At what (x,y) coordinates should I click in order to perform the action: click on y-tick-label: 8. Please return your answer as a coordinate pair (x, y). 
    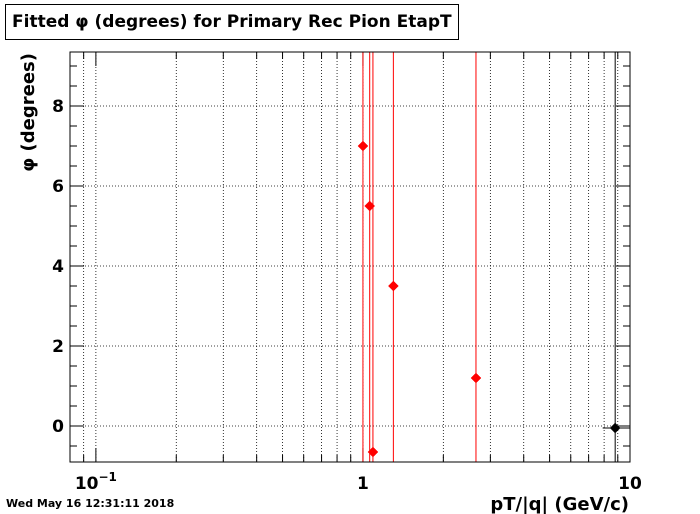
    Looking at the image, I should click on (58, 107).